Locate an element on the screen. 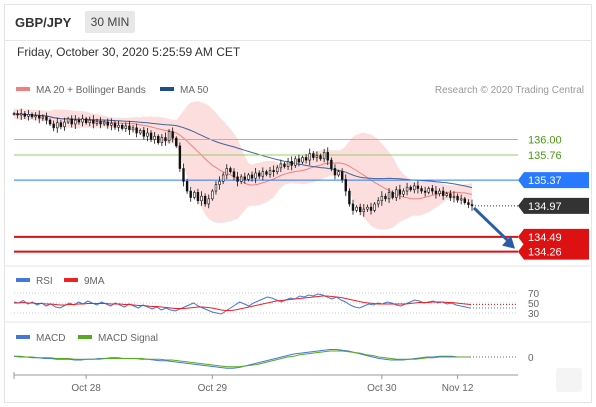 The image size is (596, 407). logo-watermark is located at coordinates (569, 380).